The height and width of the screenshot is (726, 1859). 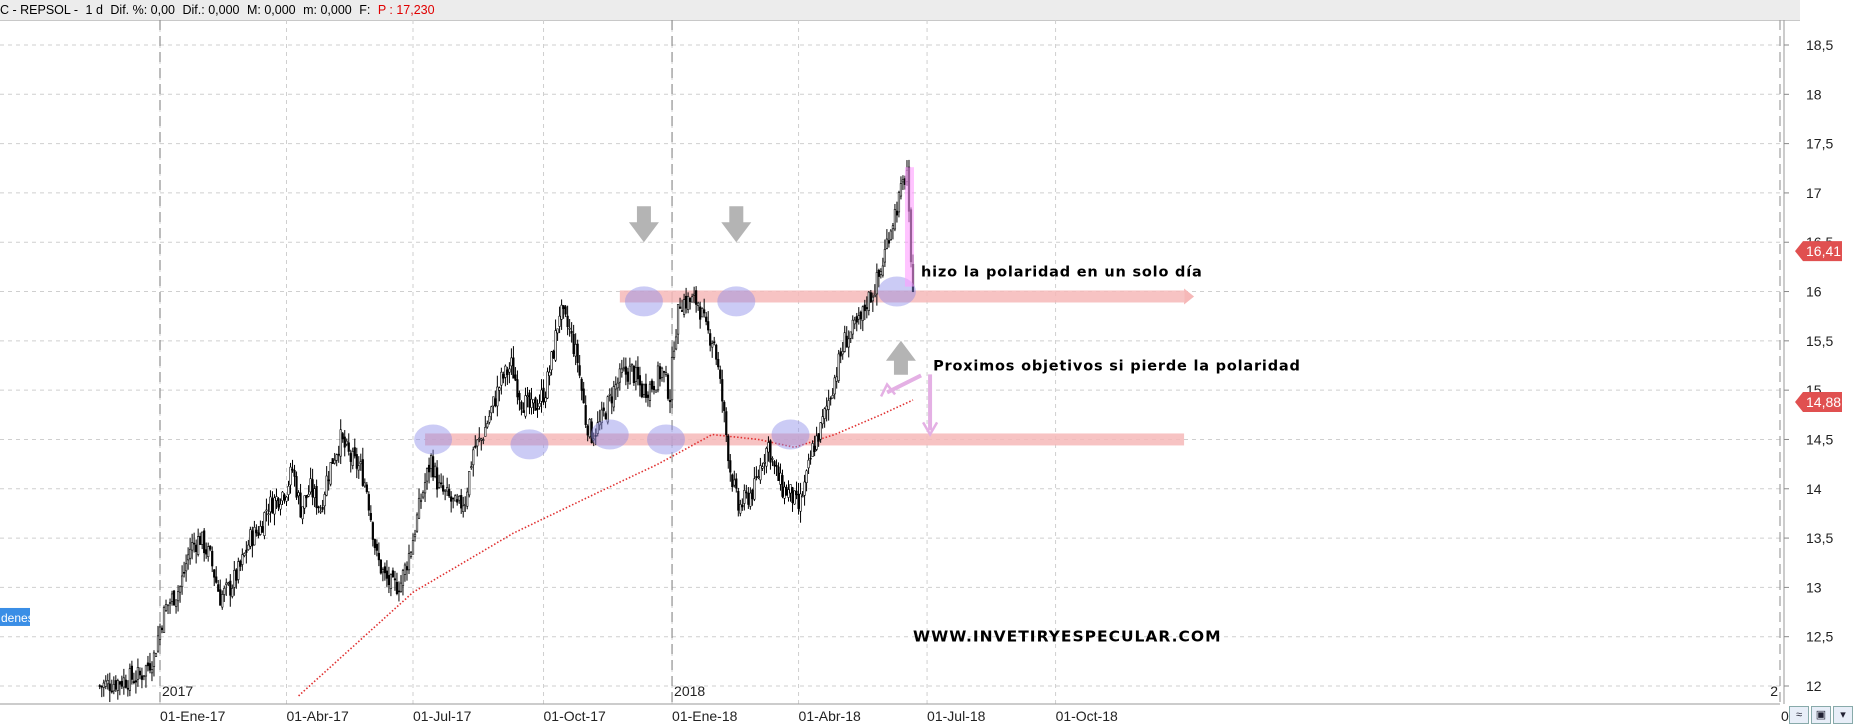 What do you see at coordinates (1814, 587) in the screenshot?
I see `y-tick-label: 13` at bounding box center [1814, 587].